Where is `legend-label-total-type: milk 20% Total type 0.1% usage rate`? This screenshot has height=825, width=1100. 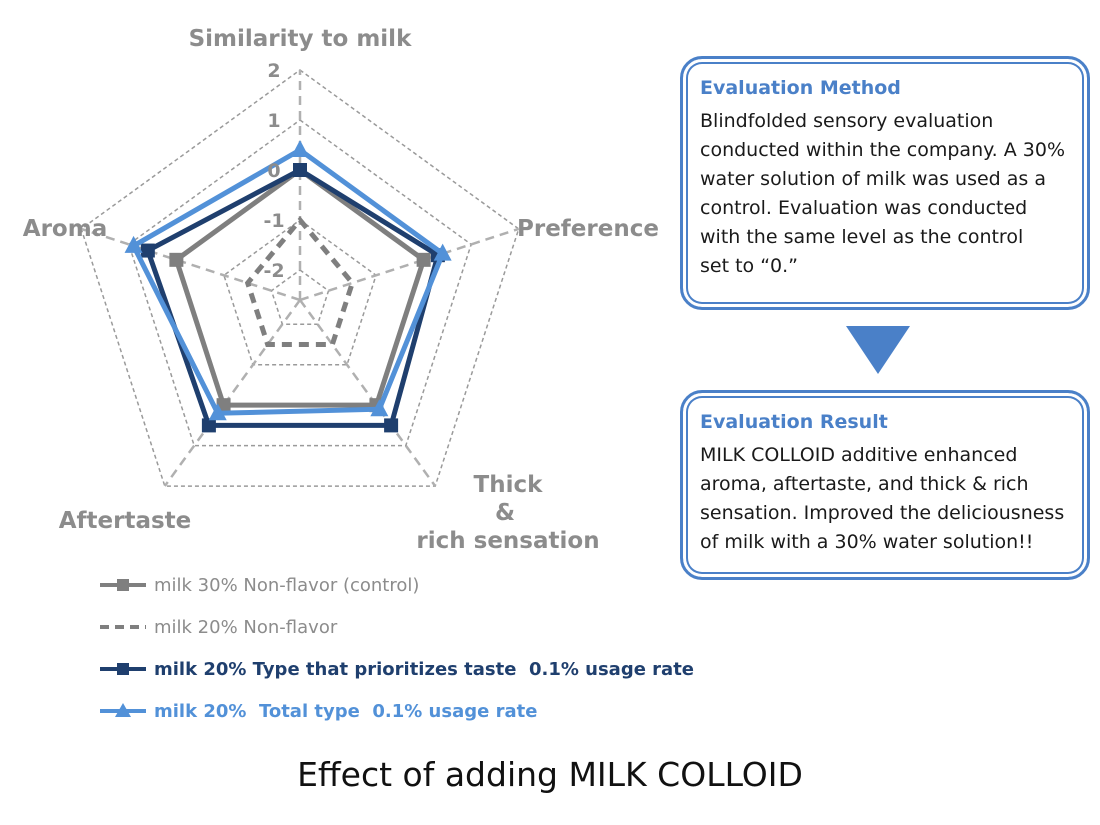
legend-label-total-type: milk 20% Total type 0.1% usage rate is located at coordinates (346, 711).